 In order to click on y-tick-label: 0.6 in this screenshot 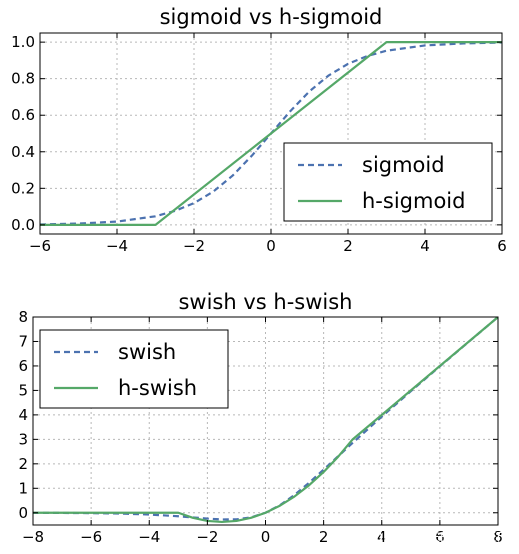, I will do `click(23, 115)`.